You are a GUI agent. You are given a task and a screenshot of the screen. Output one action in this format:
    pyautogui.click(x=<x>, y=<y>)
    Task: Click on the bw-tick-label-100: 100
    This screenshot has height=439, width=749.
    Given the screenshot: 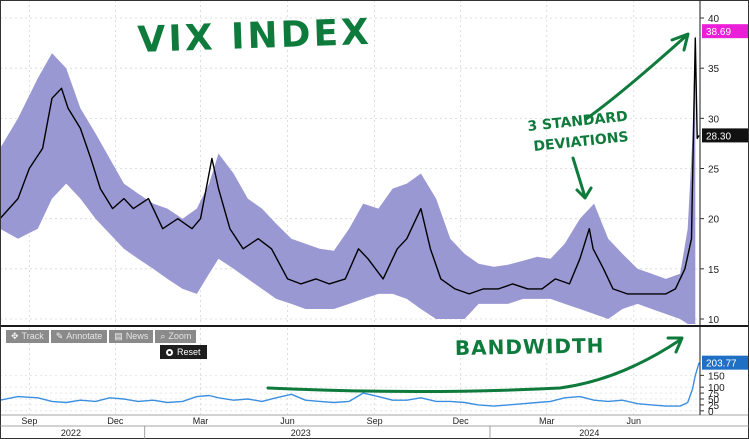 What is the action you would take?
    pyautogui.click(x=716, y=388)
    